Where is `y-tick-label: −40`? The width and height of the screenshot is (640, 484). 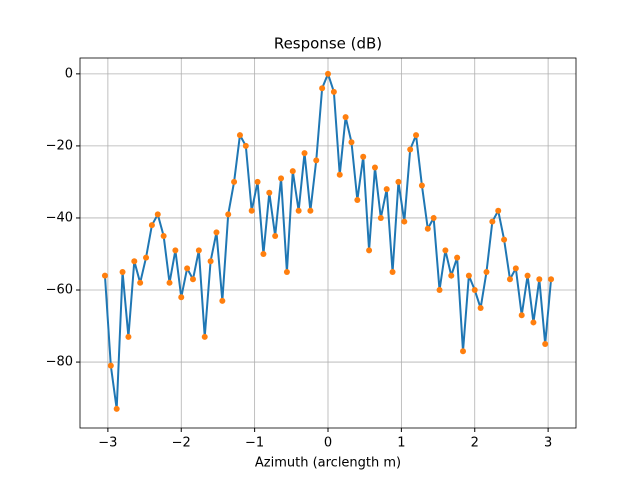
y-tick-label: −40 is located at coordinates (59, 217).